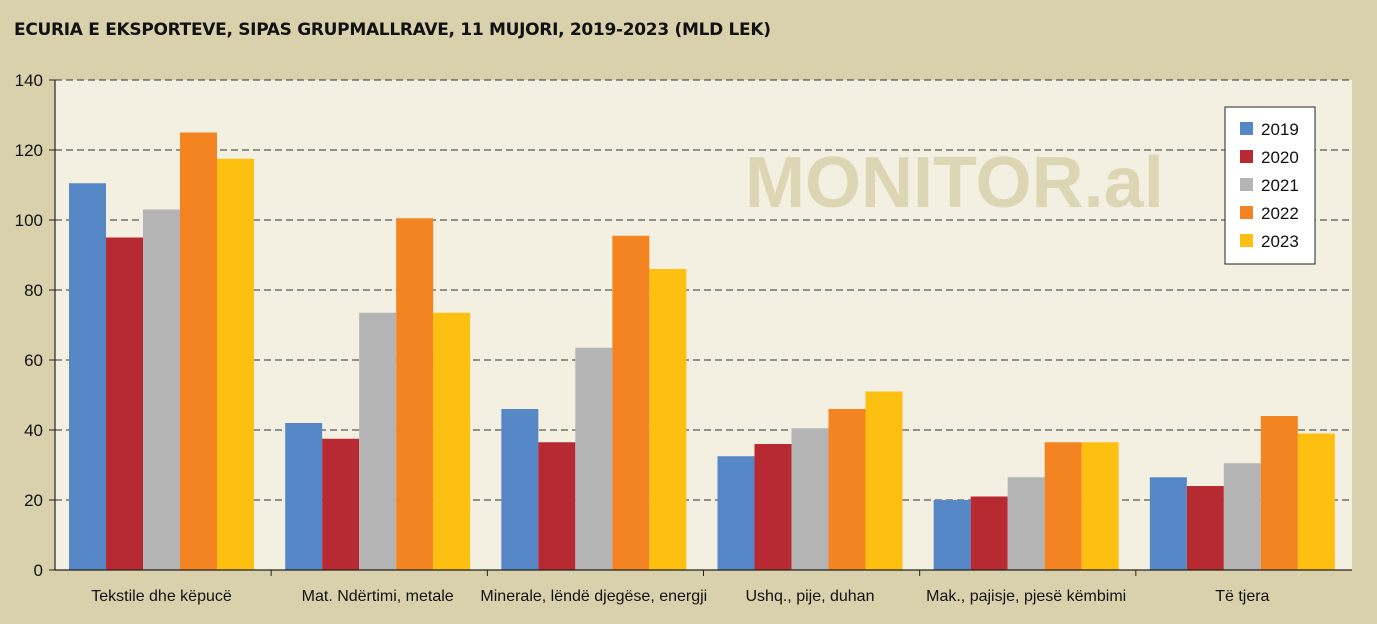  Describe the element at coordinates (954, 183) in the screenshot. I see `watermark: MONITOR.al` at that location.